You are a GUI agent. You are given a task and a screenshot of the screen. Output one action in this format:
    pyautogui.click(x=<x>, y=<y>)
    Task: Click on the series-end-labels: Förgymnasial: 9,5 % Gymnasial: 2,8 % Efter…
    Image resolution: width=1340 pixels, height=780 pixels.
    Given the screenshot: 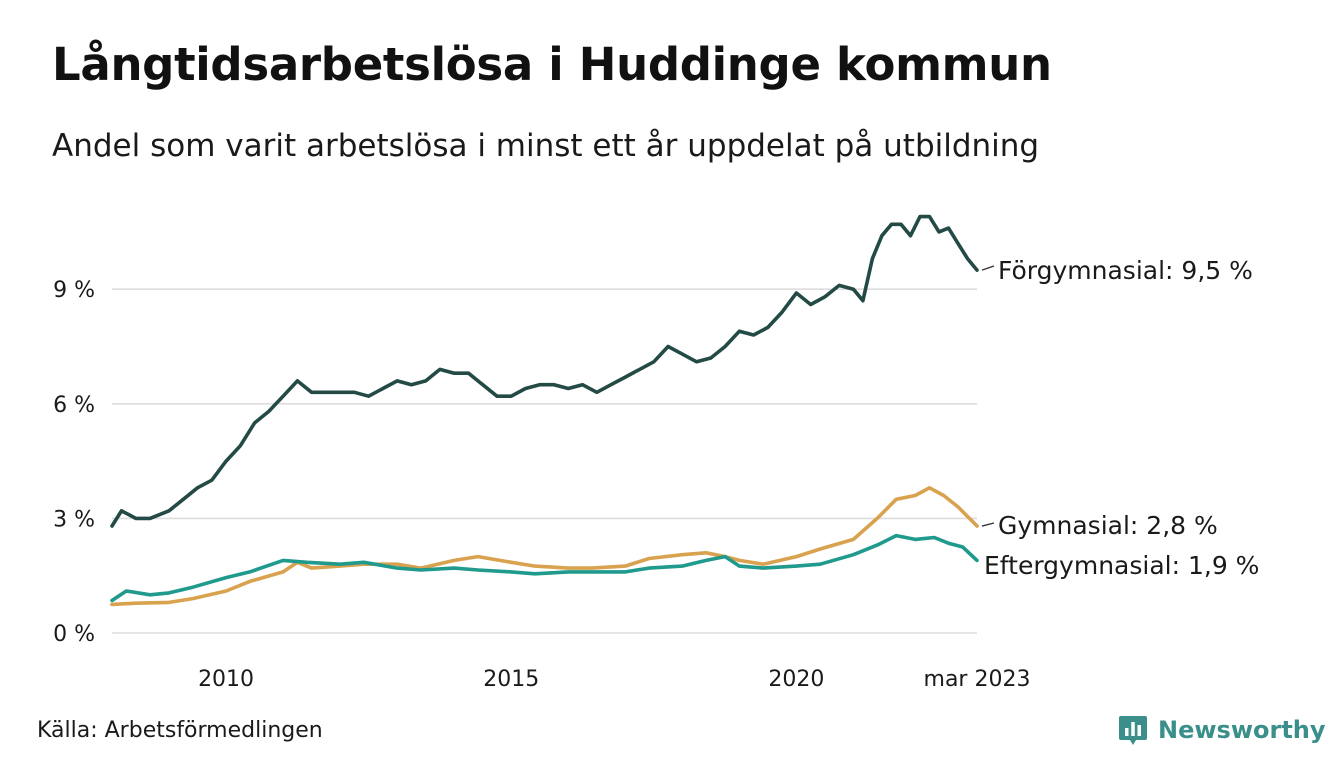 What is the action you would take?
    pyautogui.click(x=1120, y=418)
    